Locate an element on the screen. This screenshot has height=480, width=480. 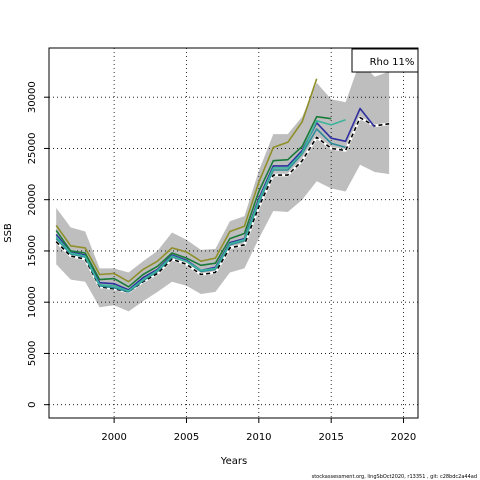
x-axis: 2000 2005 2010 2015 2020 is located at coordinates (258, 430).